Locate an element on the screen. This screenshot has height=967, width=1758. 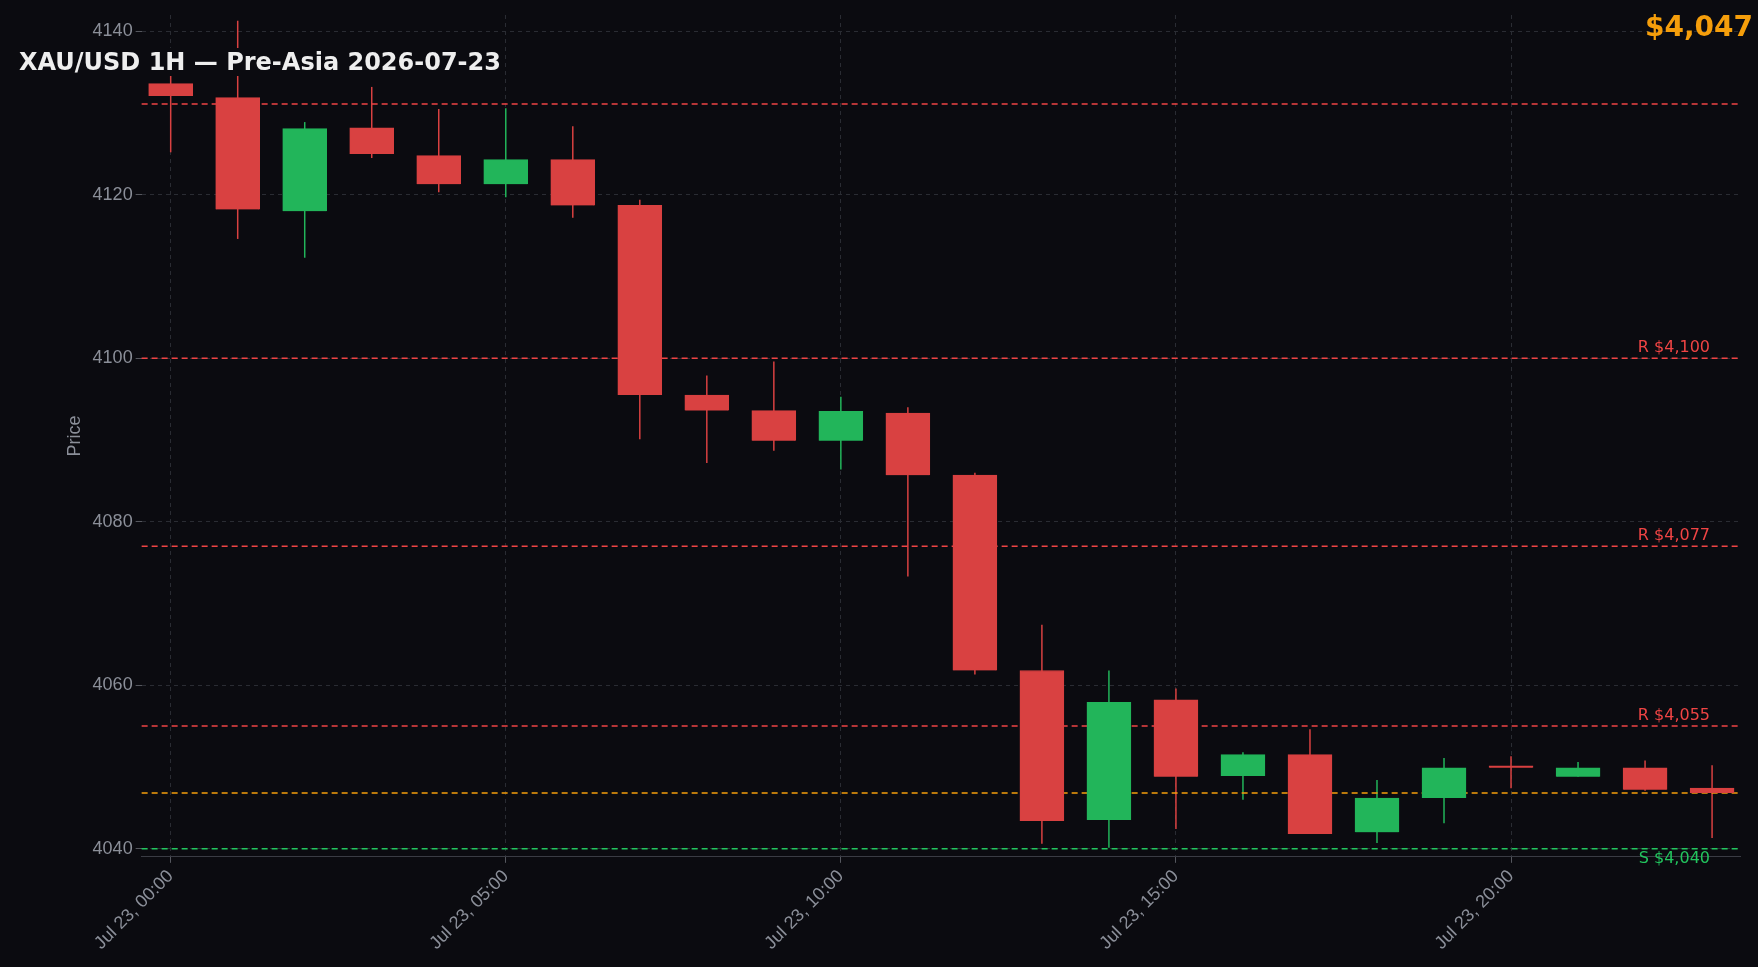
text: XAU/USD 1H — Pre-Asia 2026-07-23 is located at coordinates (260, 62).